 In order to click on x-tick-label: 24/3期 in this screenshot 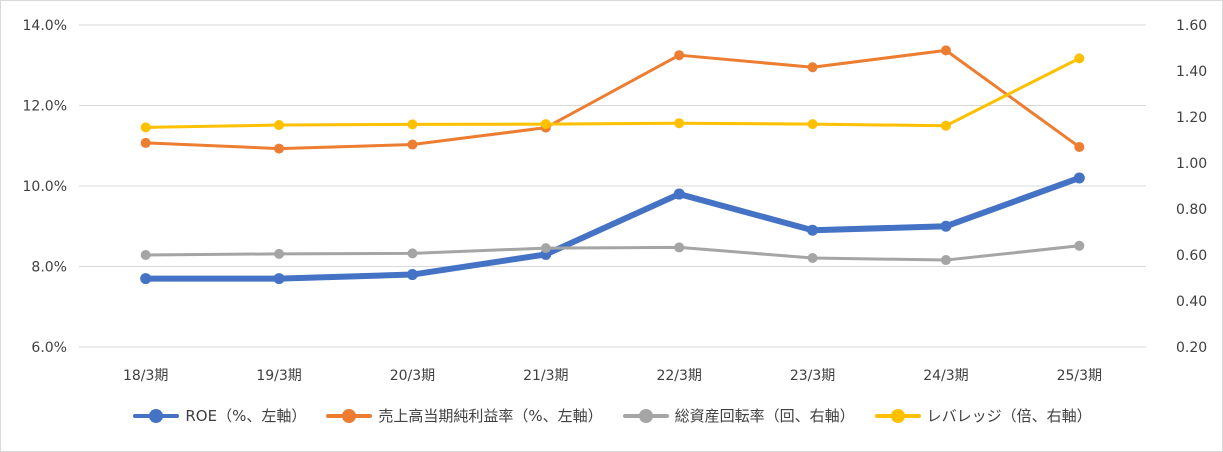, I will do `click(945, 376)`.